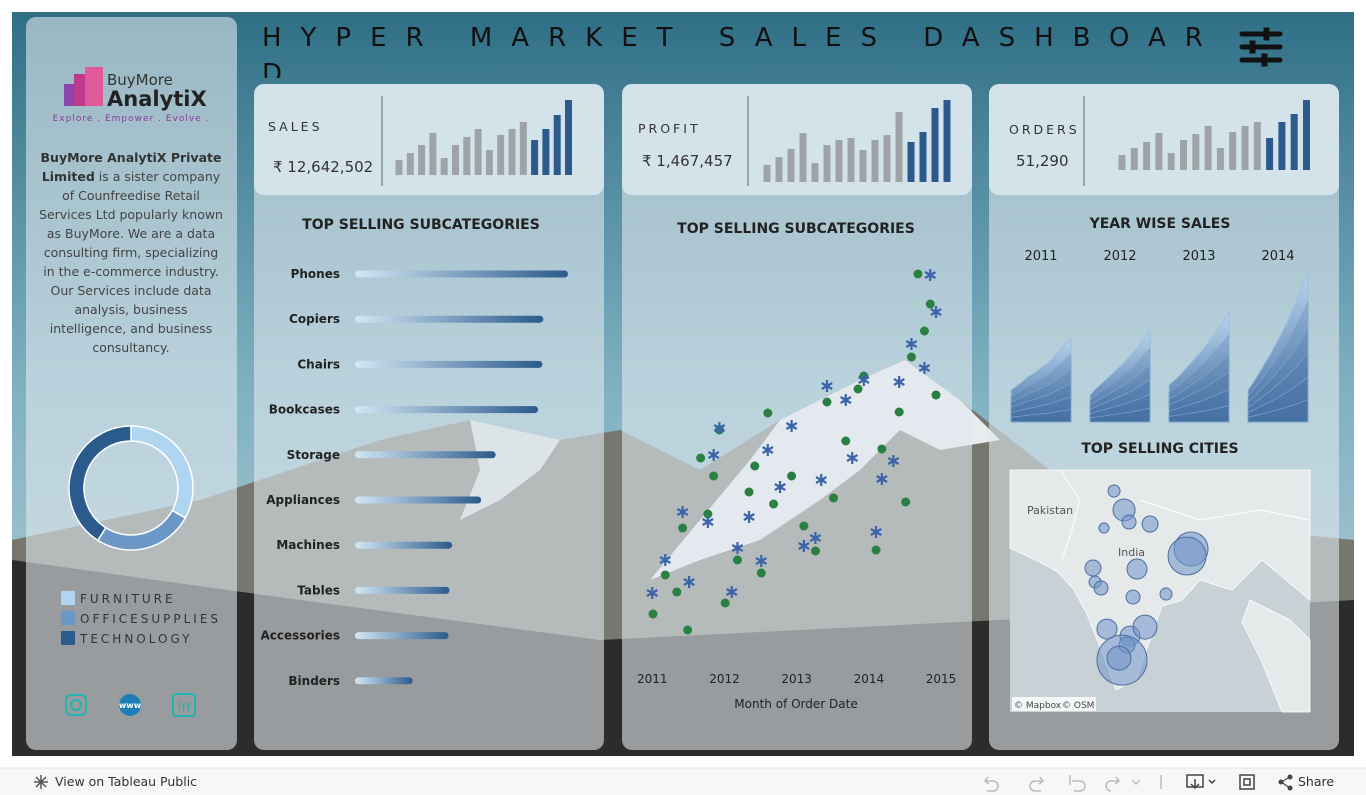 This screenshot has height=795, width=1366. I want to click on legend-swatch, so click(68, 638).